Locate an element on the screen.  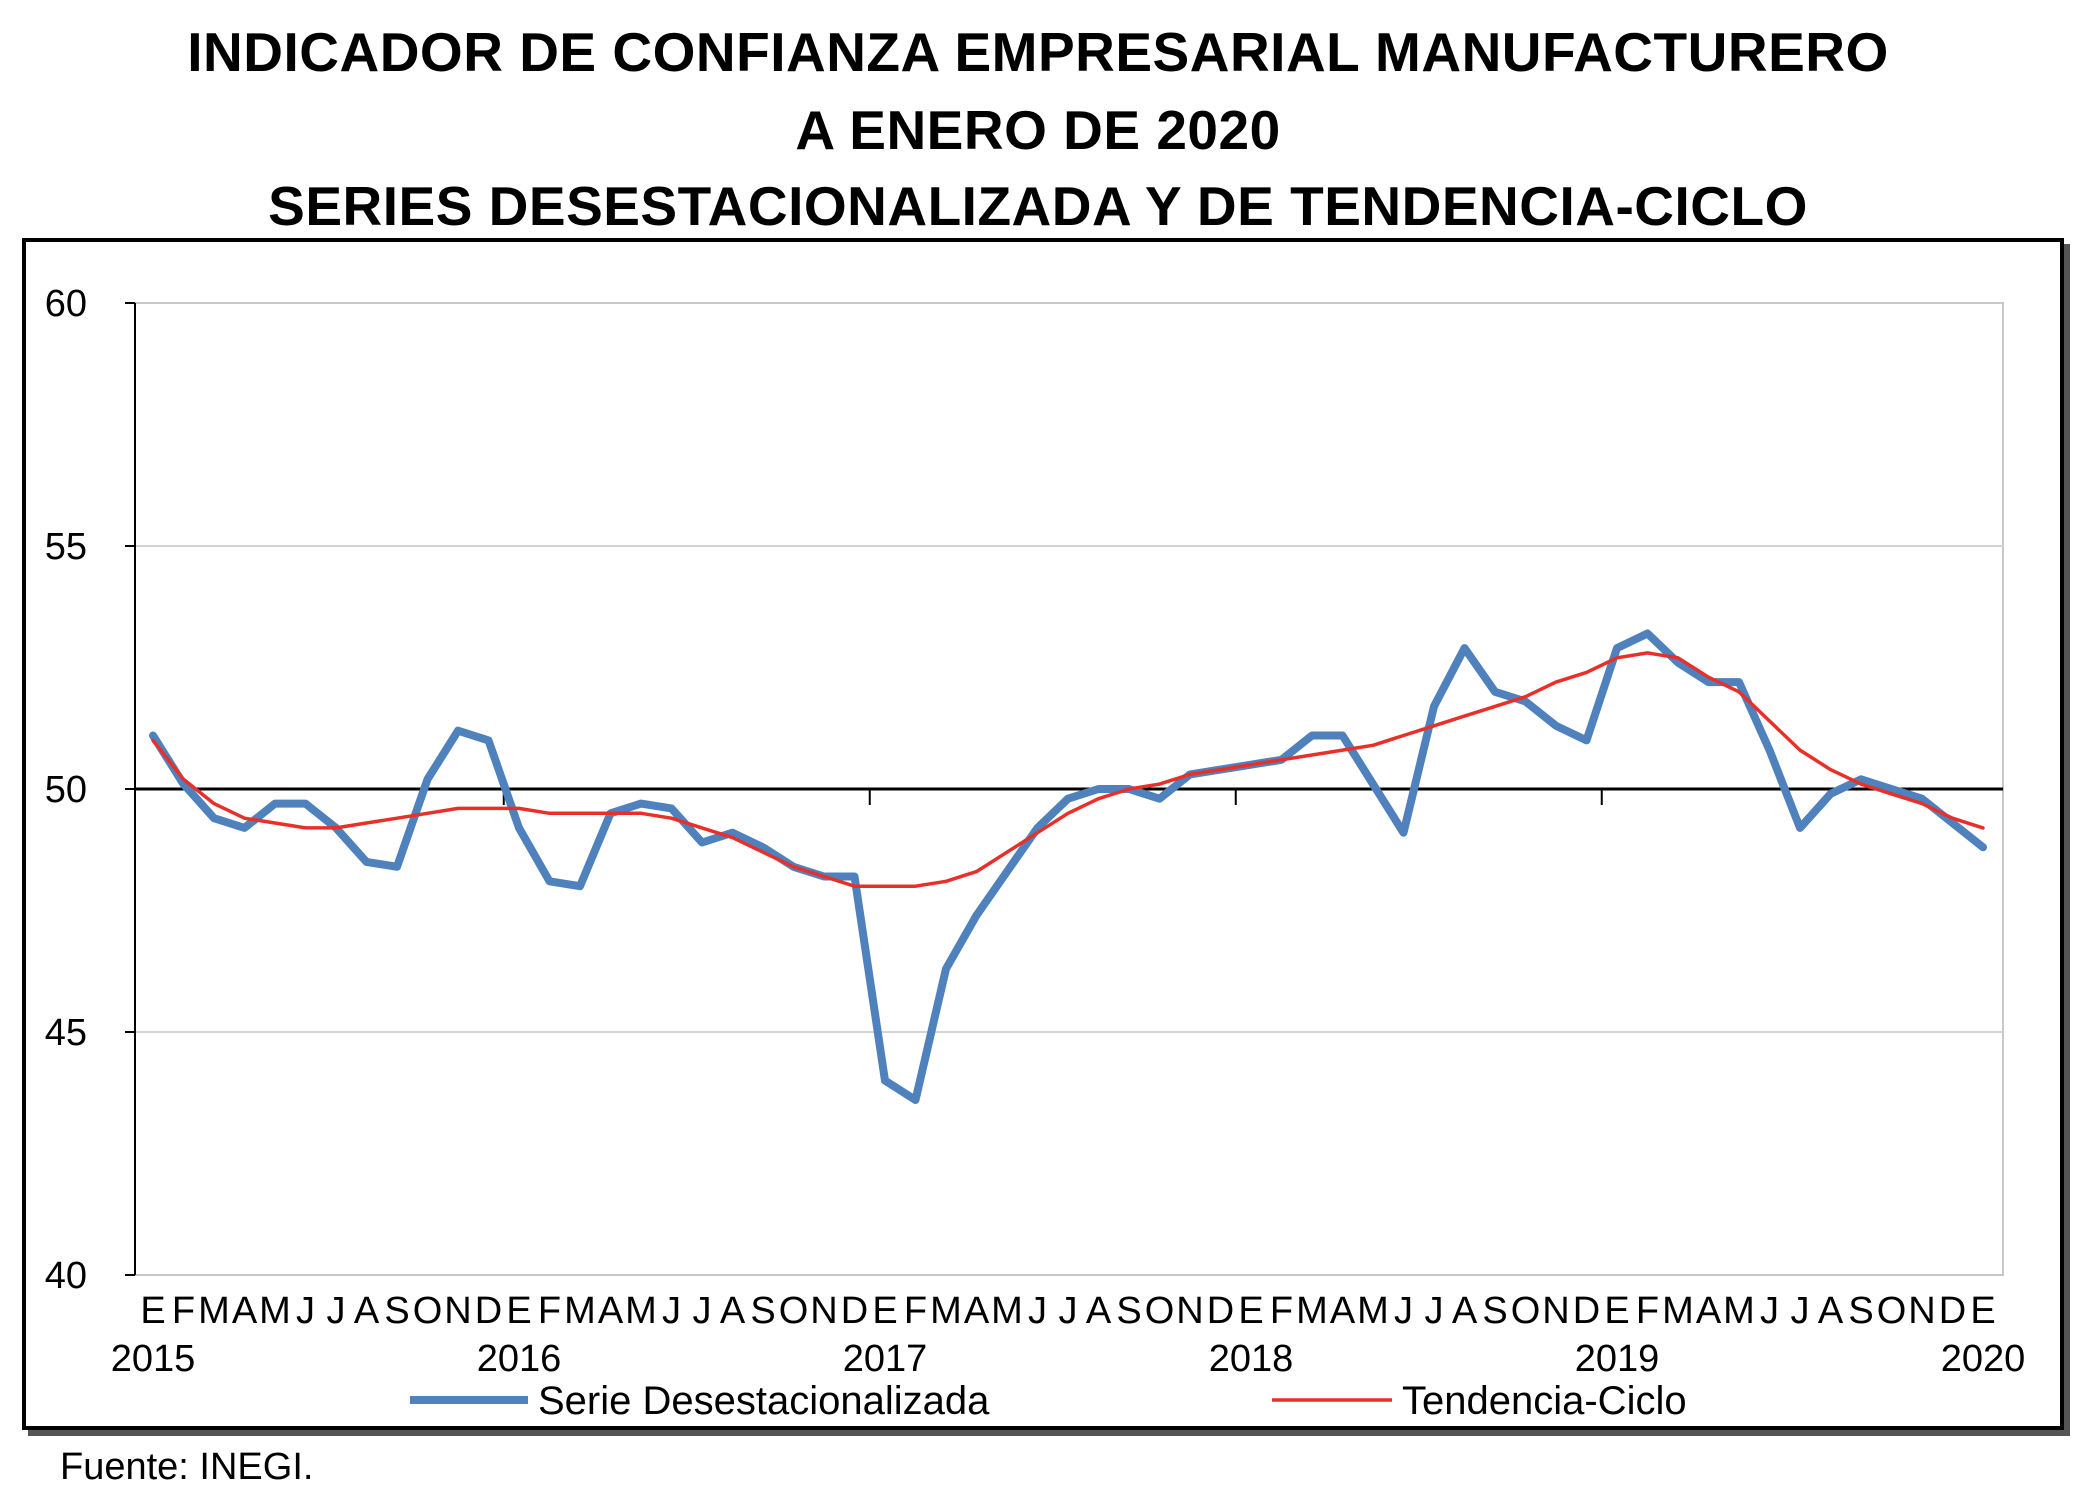
legend-label: Tendencia-Ciclo is located at coordinates (1544, 1401).